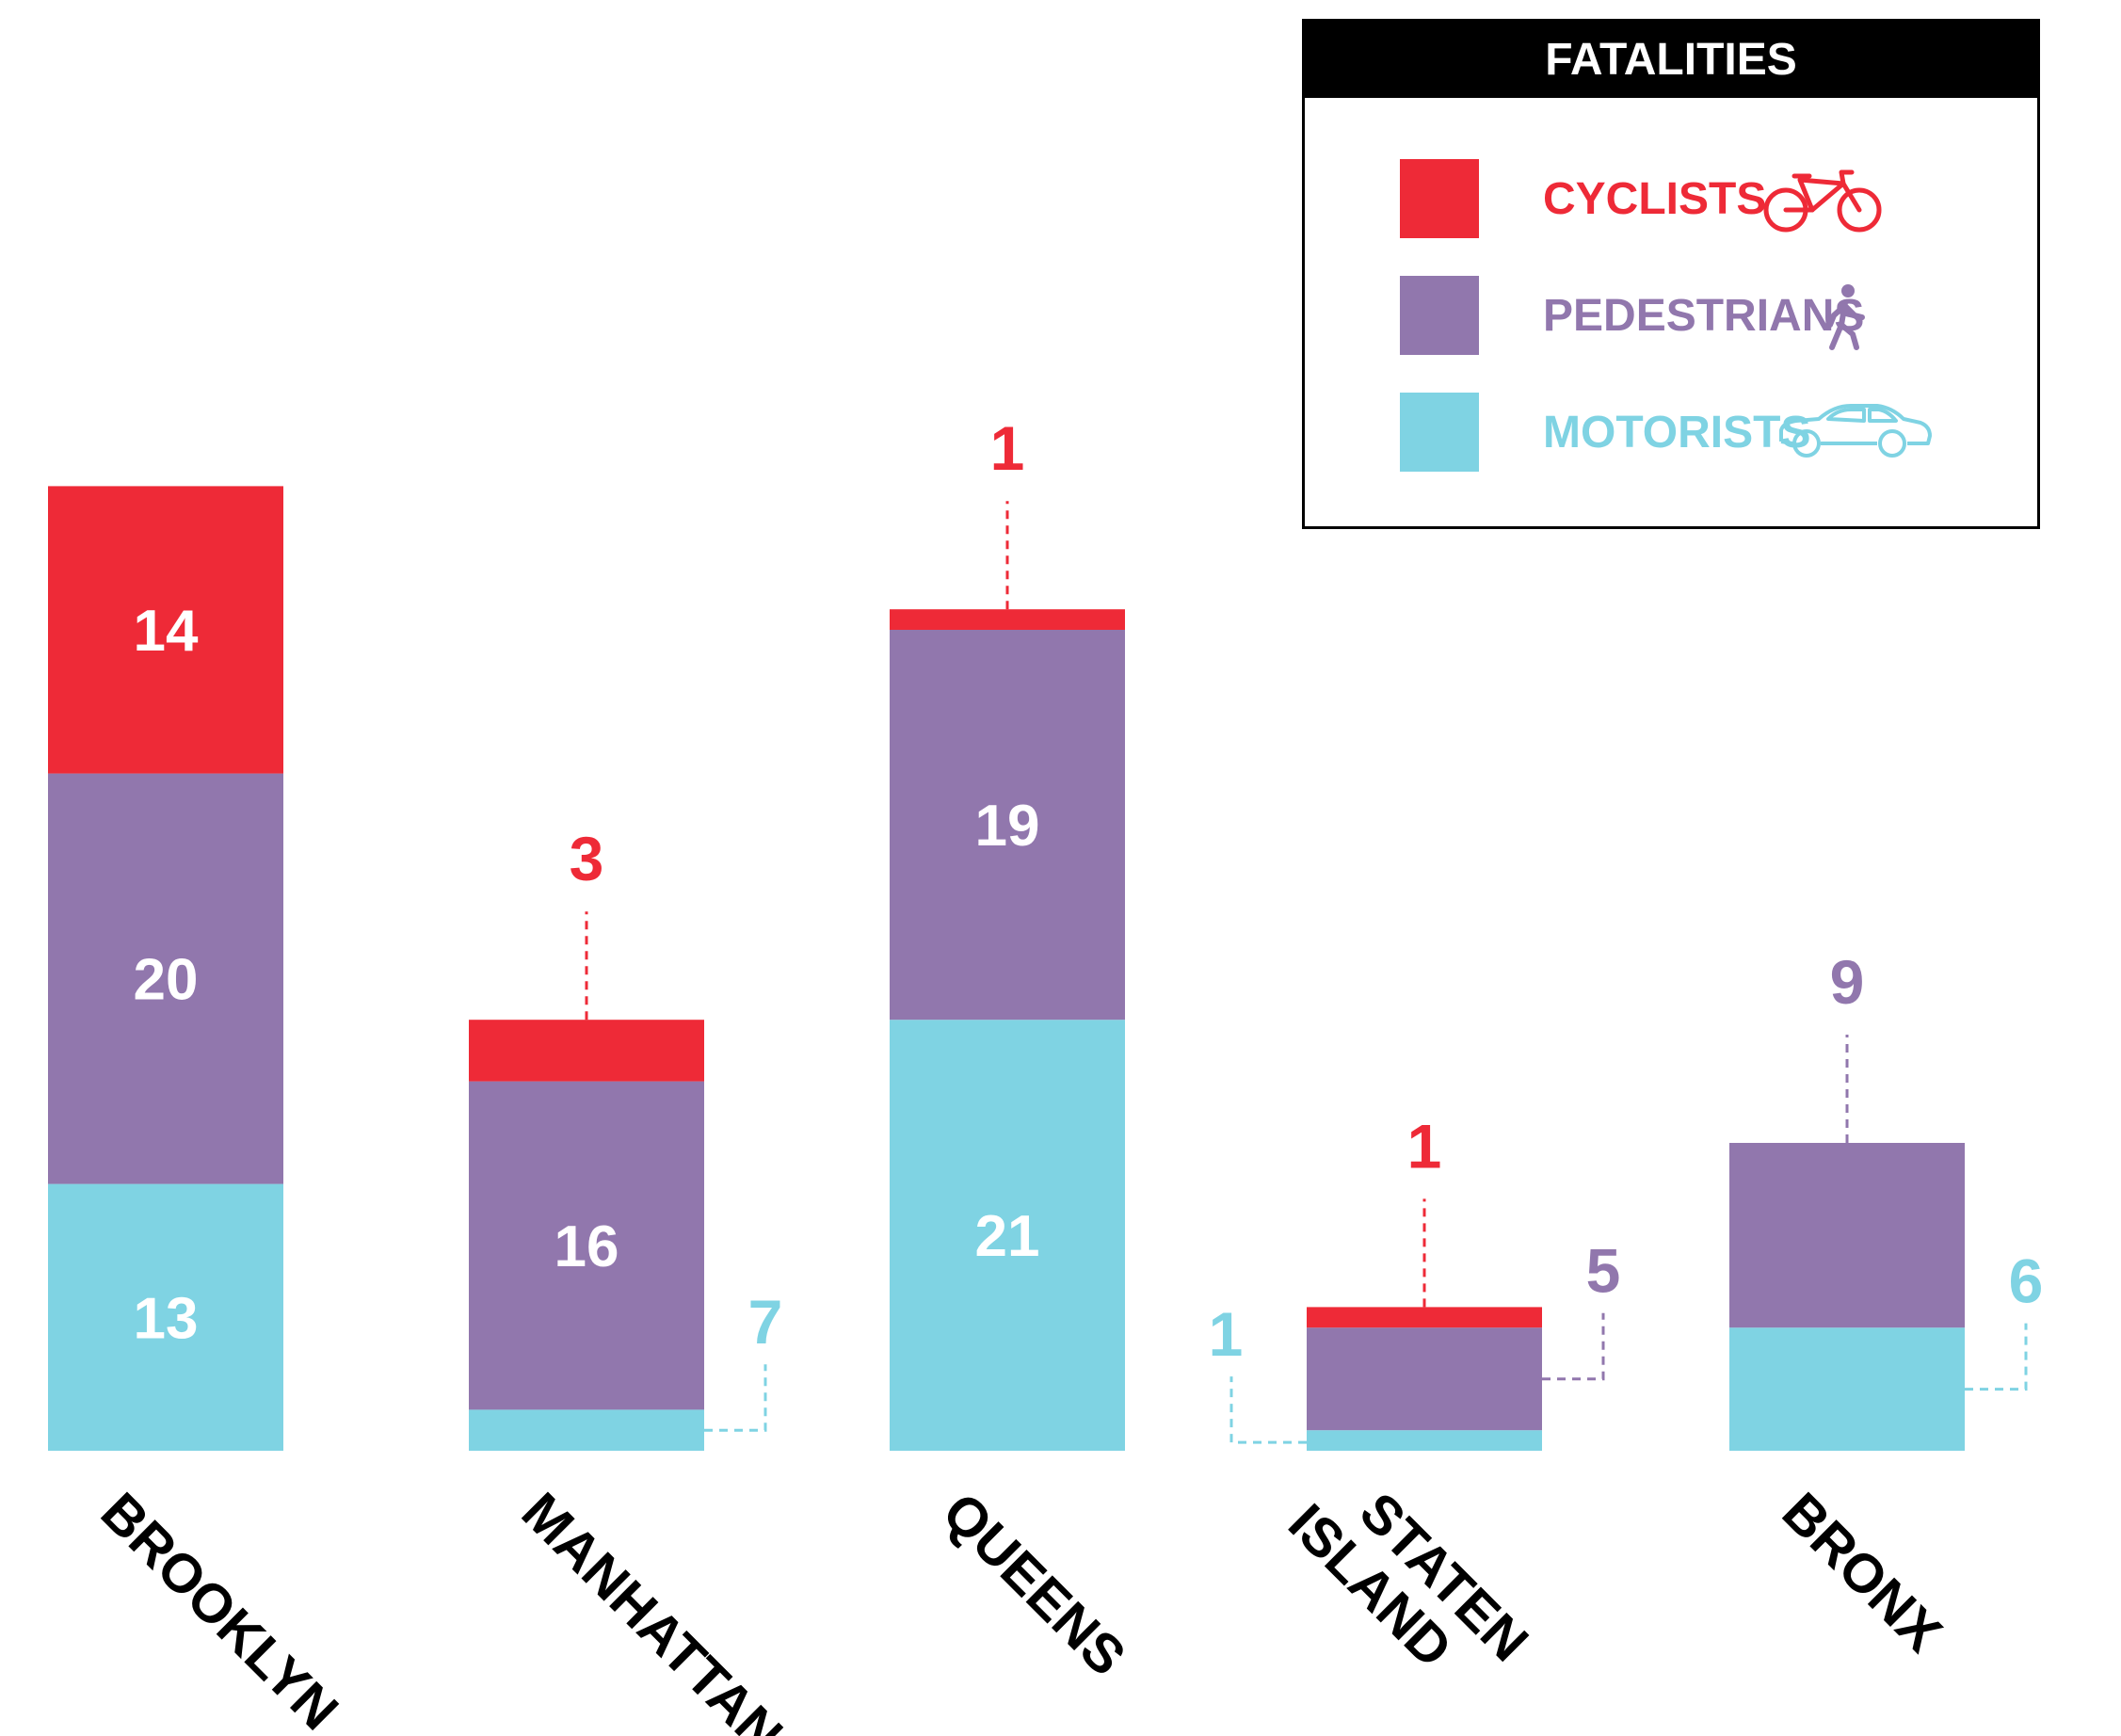  Describe the element at coordinates (1822, 201) in the screenshot. I see `bicycle-icon` at that location.